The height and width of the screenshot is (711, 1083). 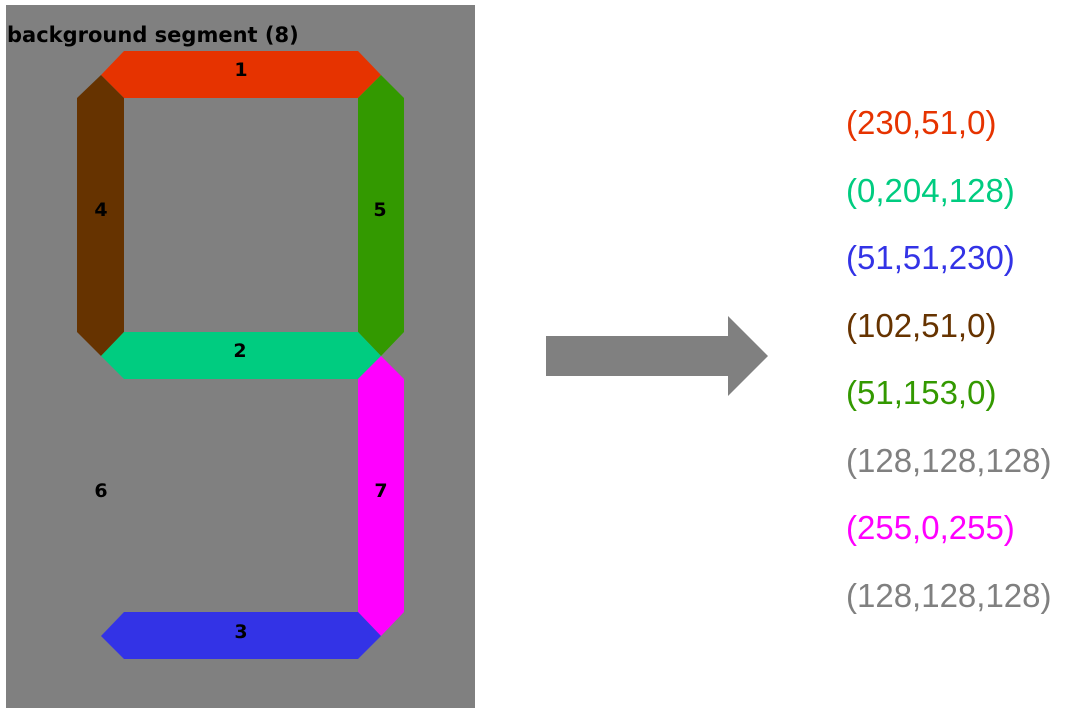 I want to click on arrow-shape, so click(x=657, y=356).